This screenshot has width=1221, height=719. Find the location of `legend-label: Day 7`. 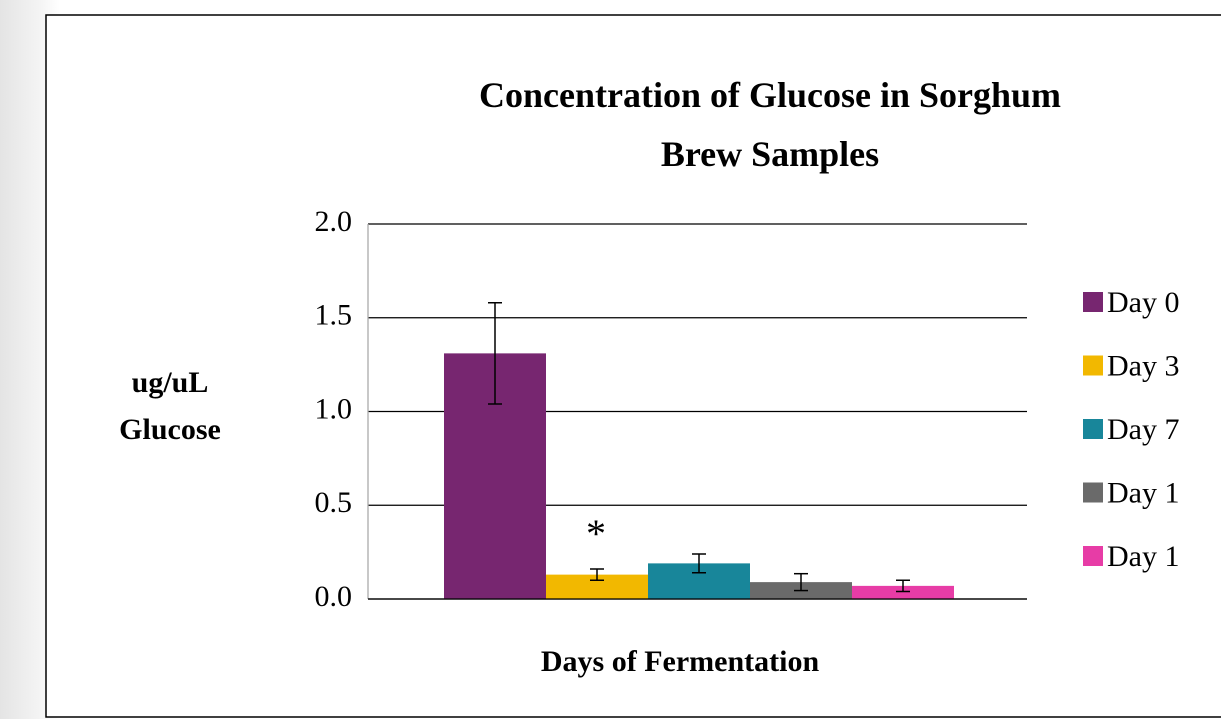

legend-label: Day 7 is located at coordinates (1143, 429).